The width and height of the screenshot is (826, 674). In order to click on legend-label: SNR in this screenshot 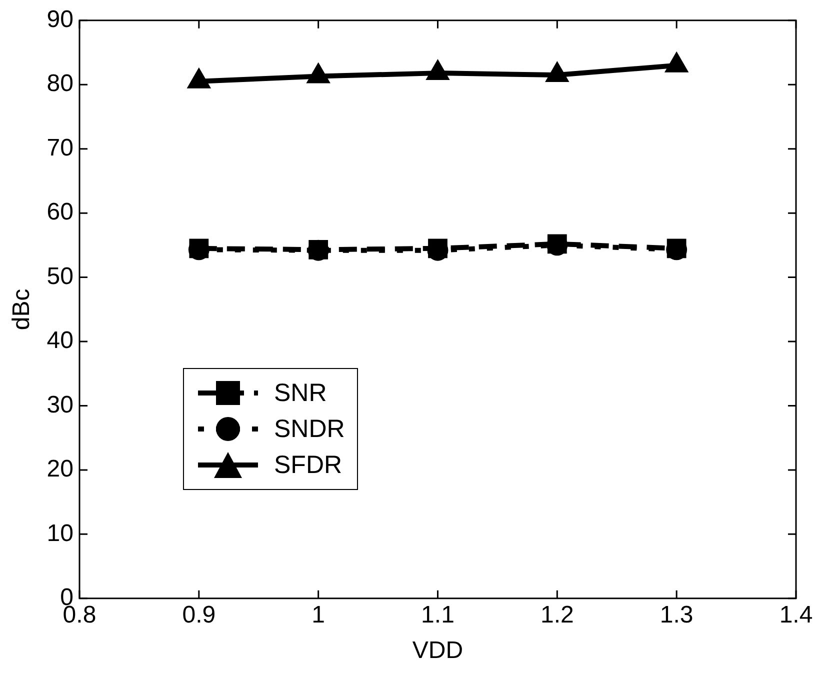, I will do `click(300, 393)`.